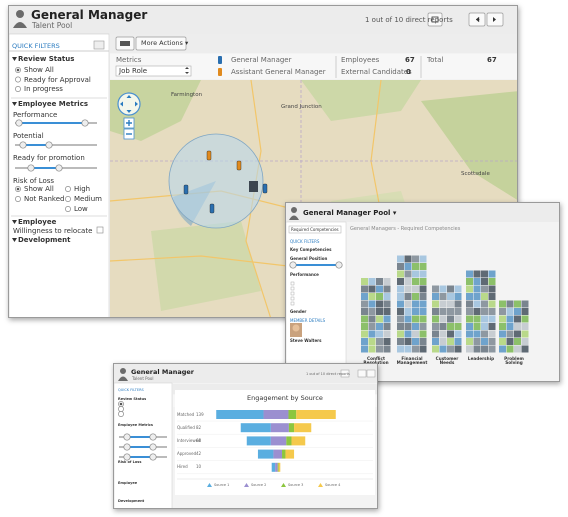 This screenshot has height=517, width=568. I want to click on metrics-label: Metrics, so click(129, 60).